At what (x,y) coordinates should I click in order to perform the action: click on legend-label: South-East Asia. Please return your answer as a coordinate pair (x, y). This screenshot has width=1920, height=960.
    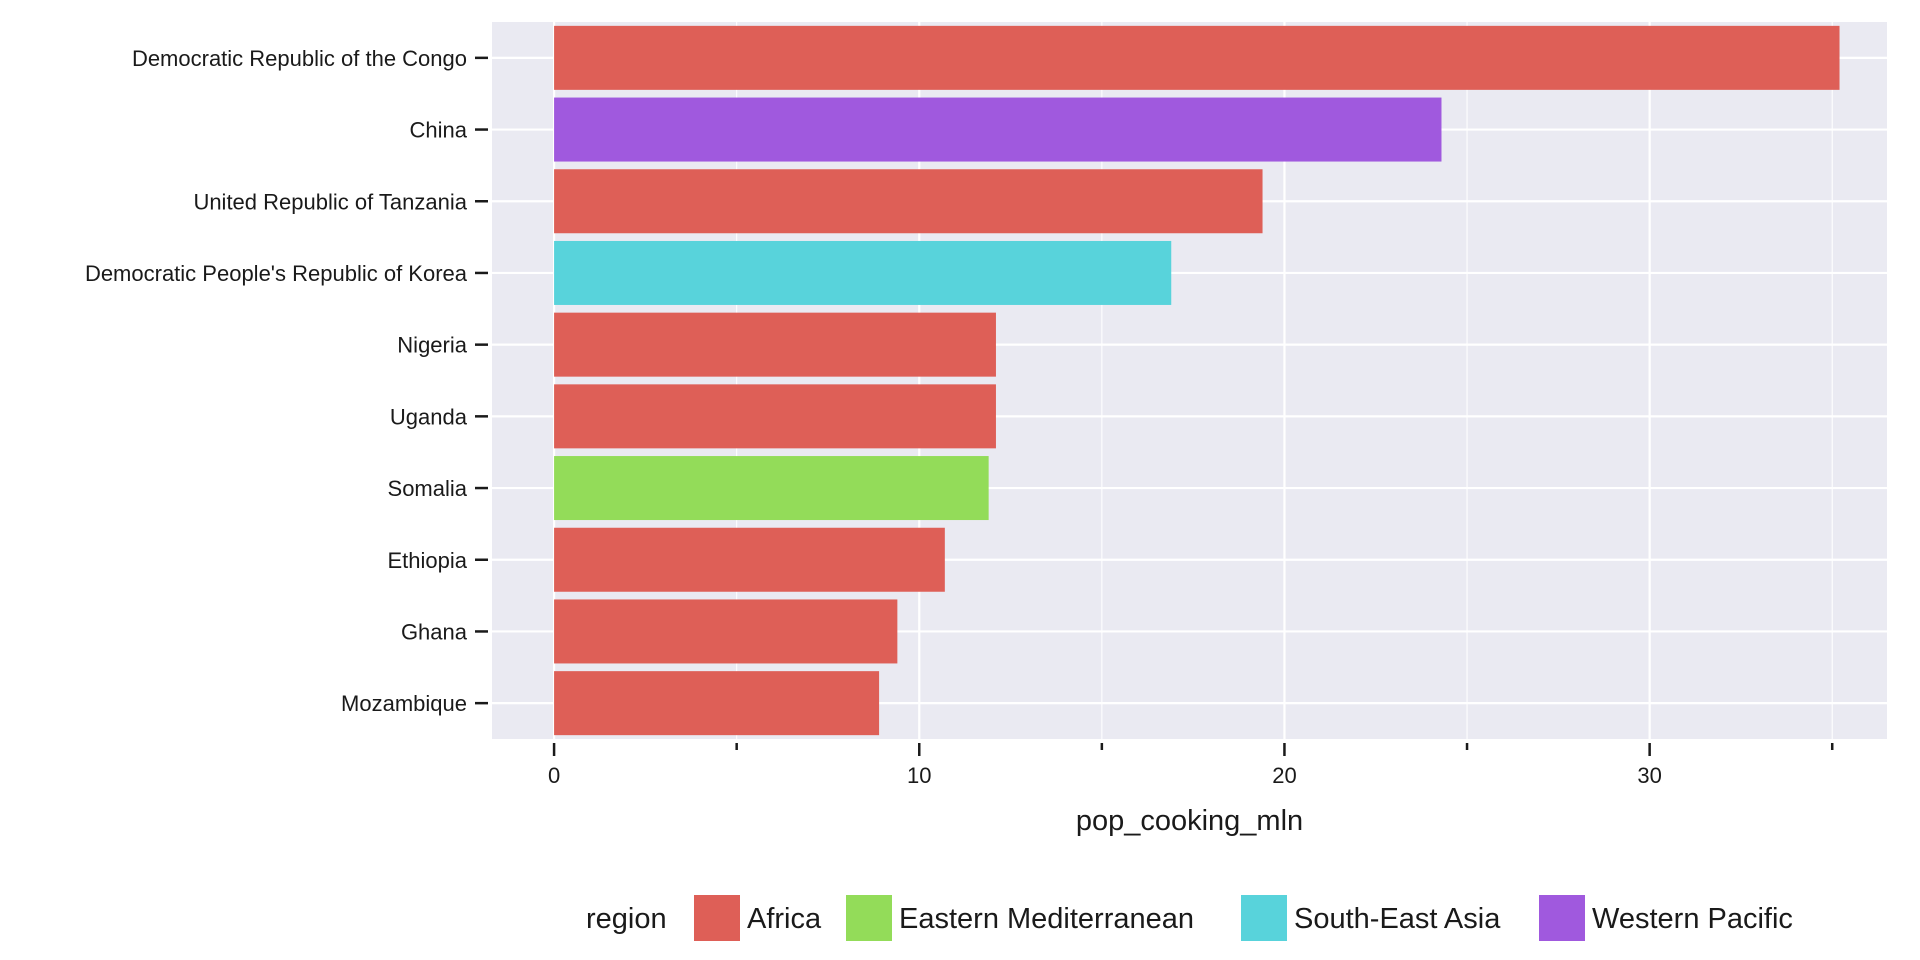
    Looking at the image, I should click on (1397, 919).